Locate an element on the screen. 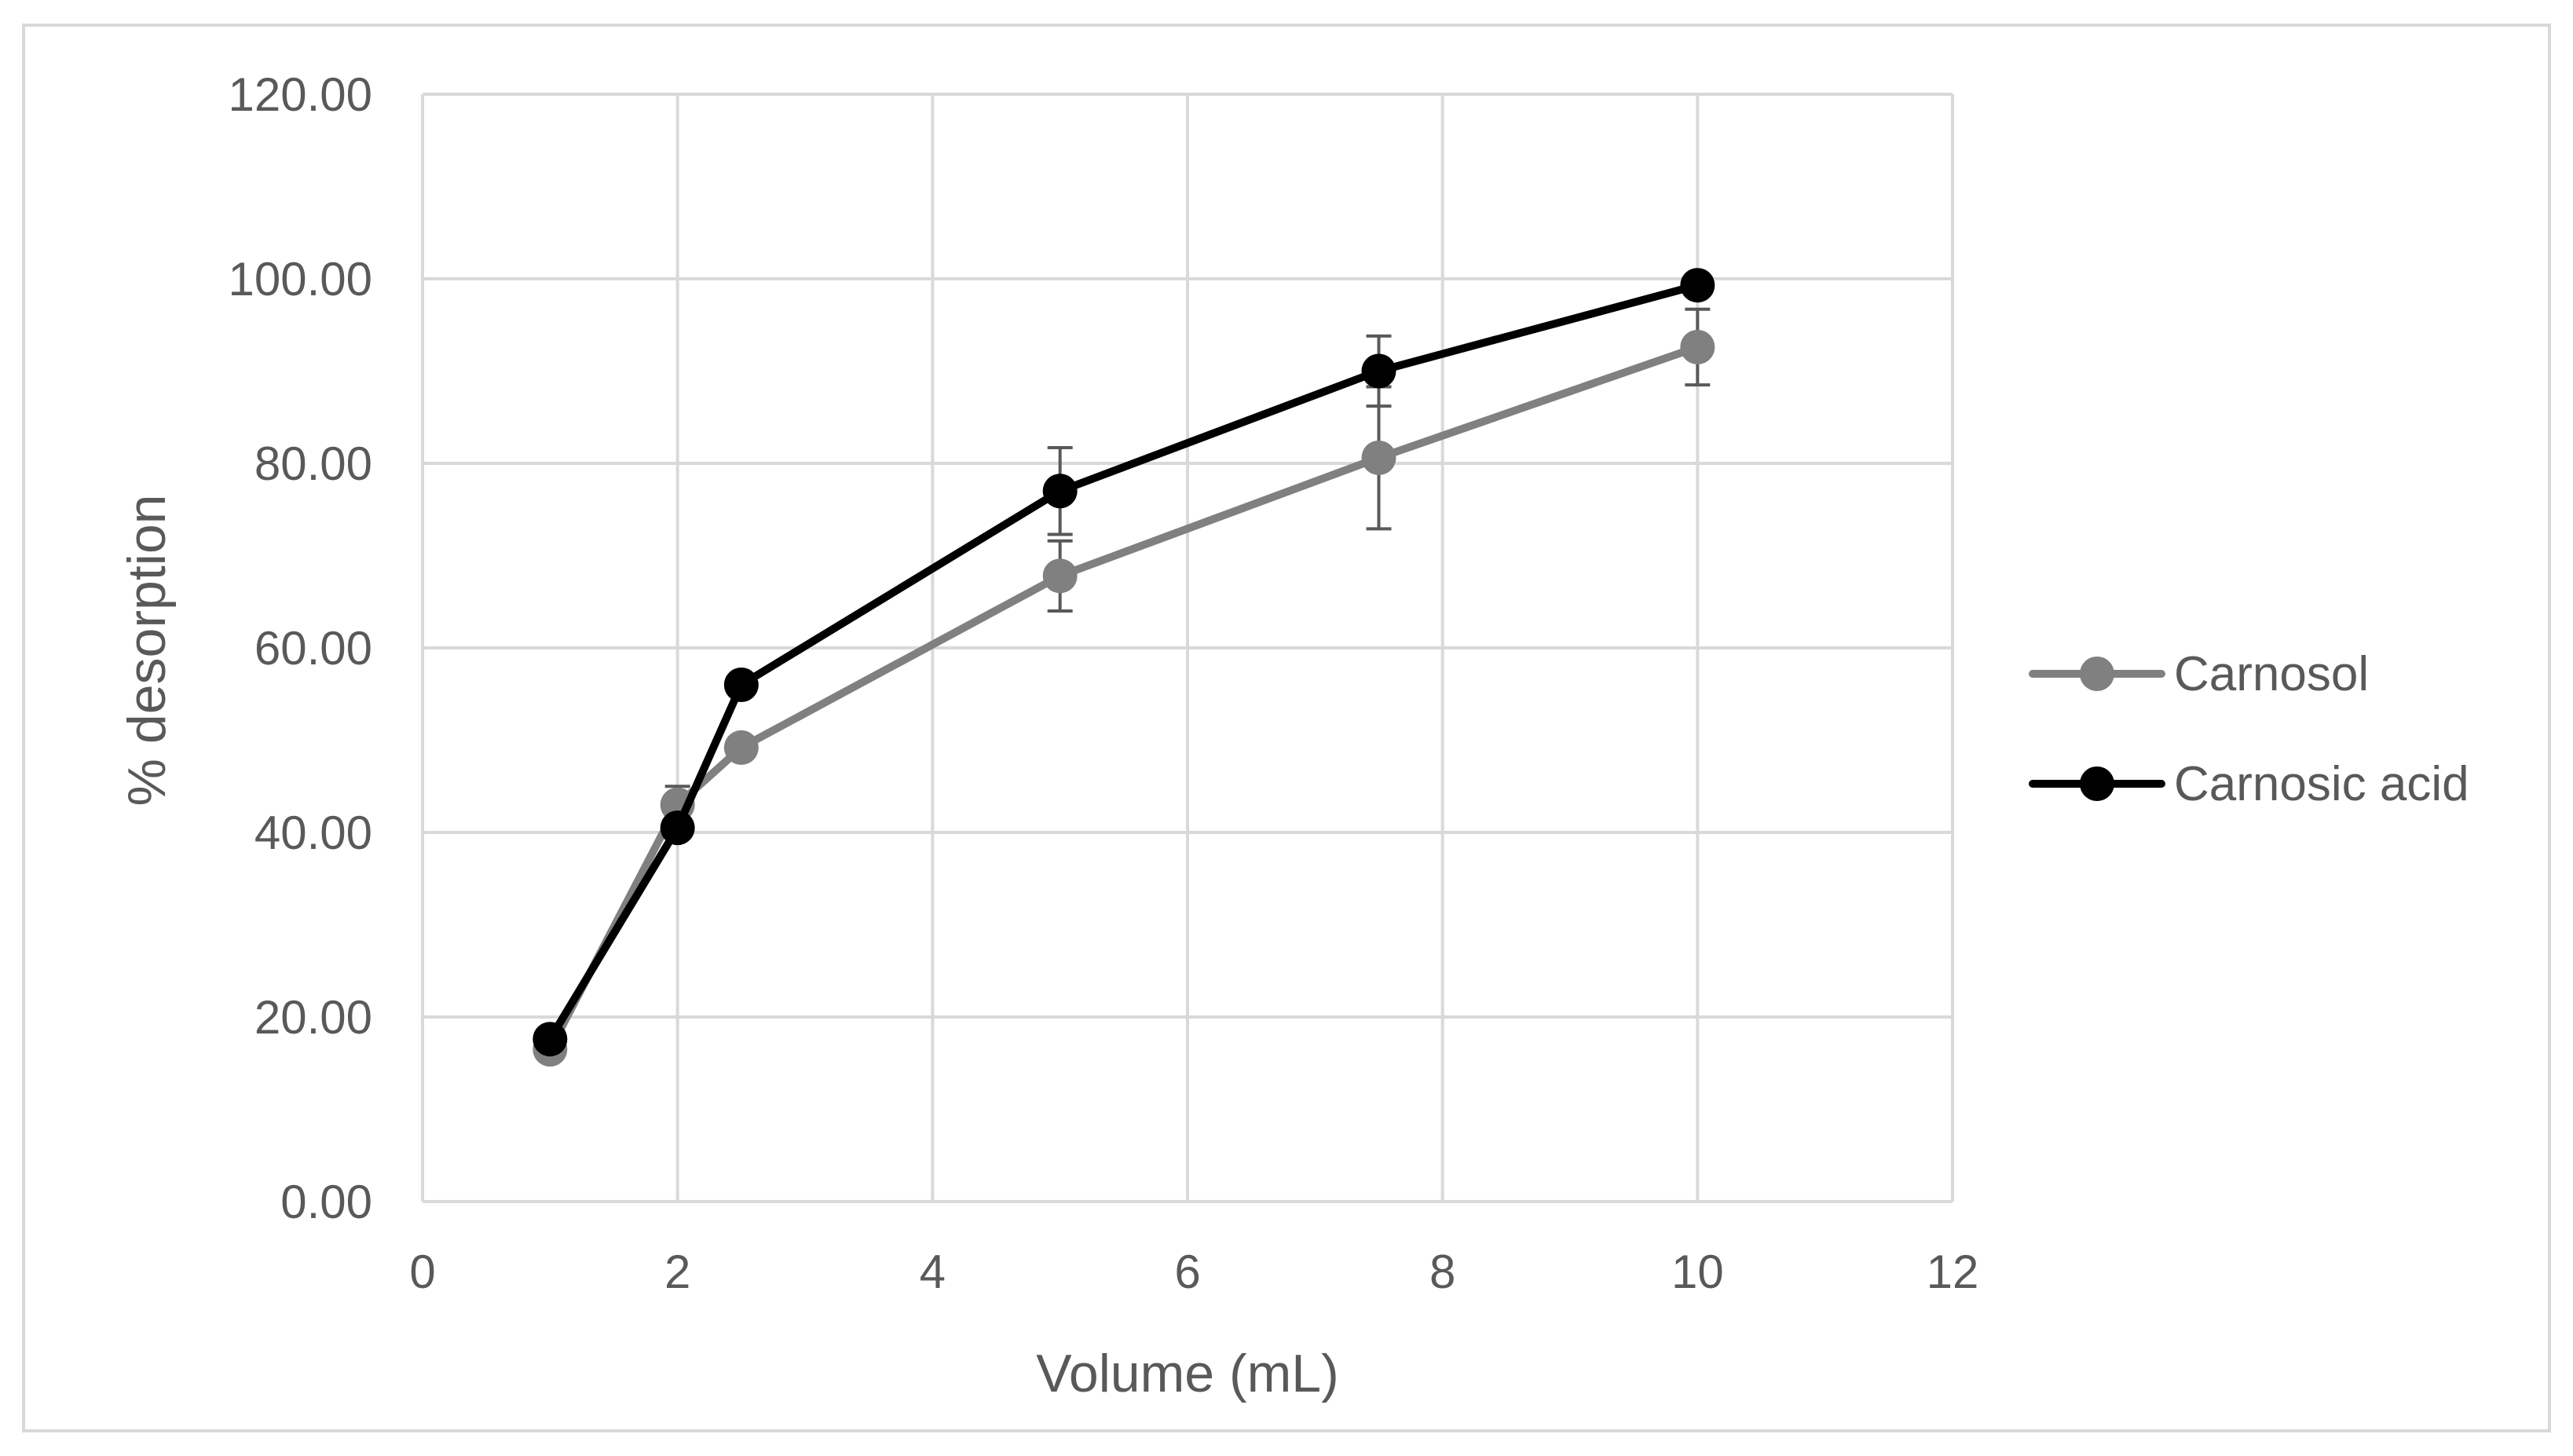 Image resolution: width=2573 pixels, height=1456 pixels. y-tick-label: 80.00 is located at coordinates (313, 463).